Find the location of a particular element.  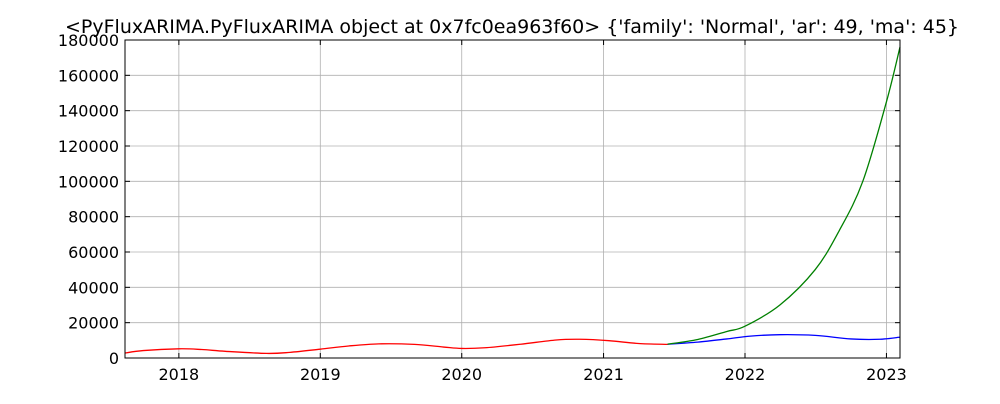

series-line-red is located at coordinates (396, 346).